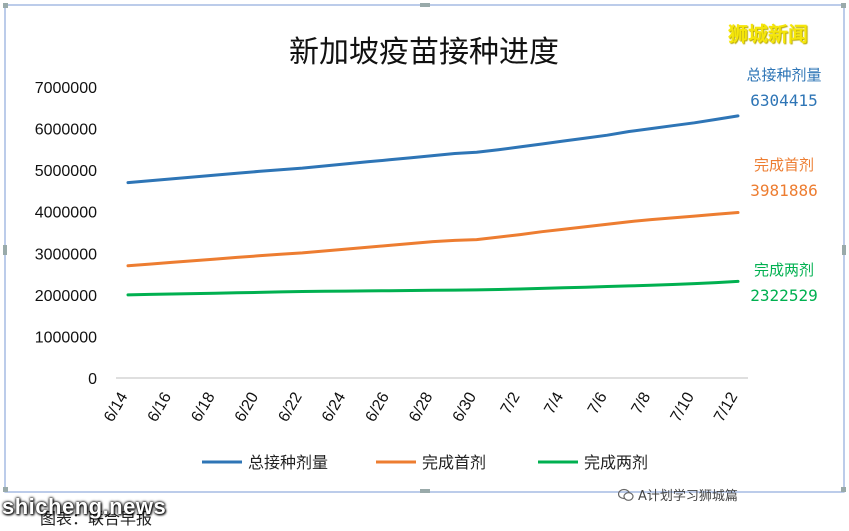  Describe the element at coordinates (96, 518) in the screenshot. I see `figure-caption: 图表：联合早报` at that location.